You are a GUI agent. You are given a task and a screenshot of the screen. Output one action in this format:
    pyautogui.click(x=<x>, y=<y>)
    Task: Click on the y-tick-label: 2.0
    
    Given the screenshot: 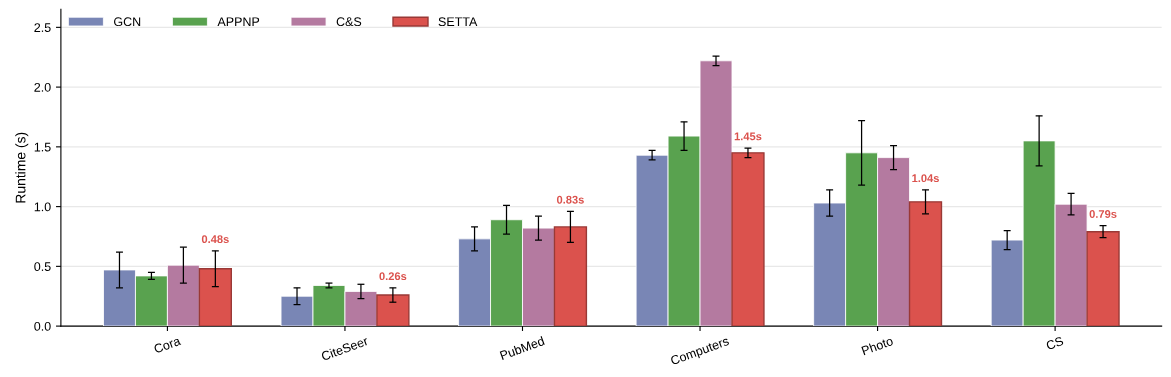 What is the action you would take?
    pyautogui.click(x=42, y=87)
    